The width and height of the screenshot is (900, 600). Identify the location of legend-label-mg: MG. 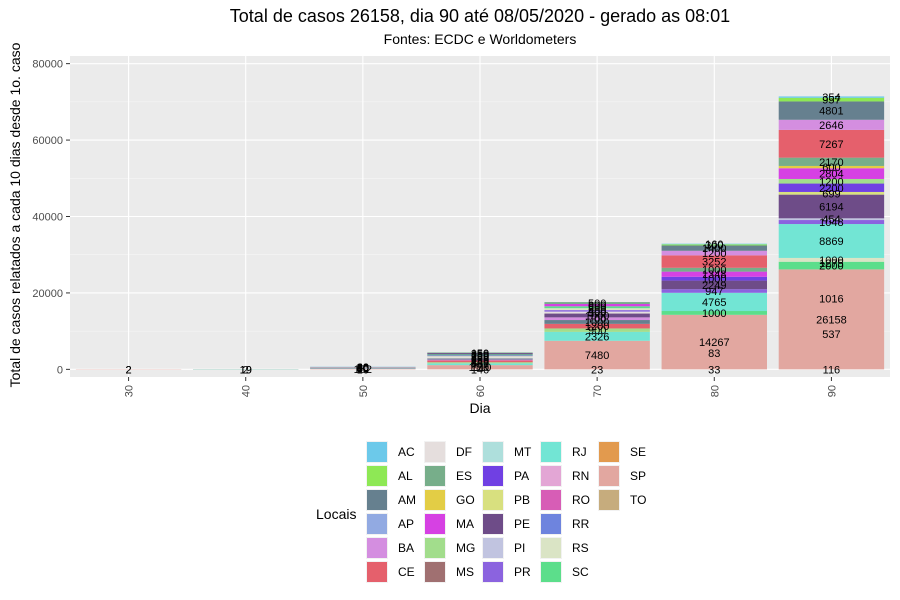
(465, 548).